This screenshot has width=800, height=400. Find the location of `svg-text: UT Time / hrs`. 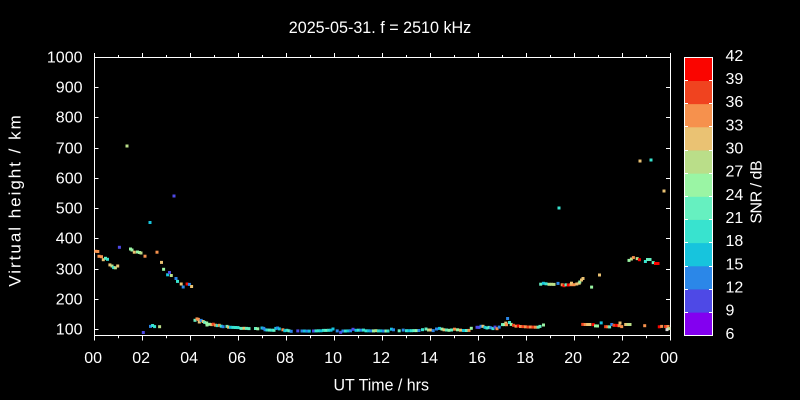

svg-text: UT Time / hrs is located at coordinates (381, 384).